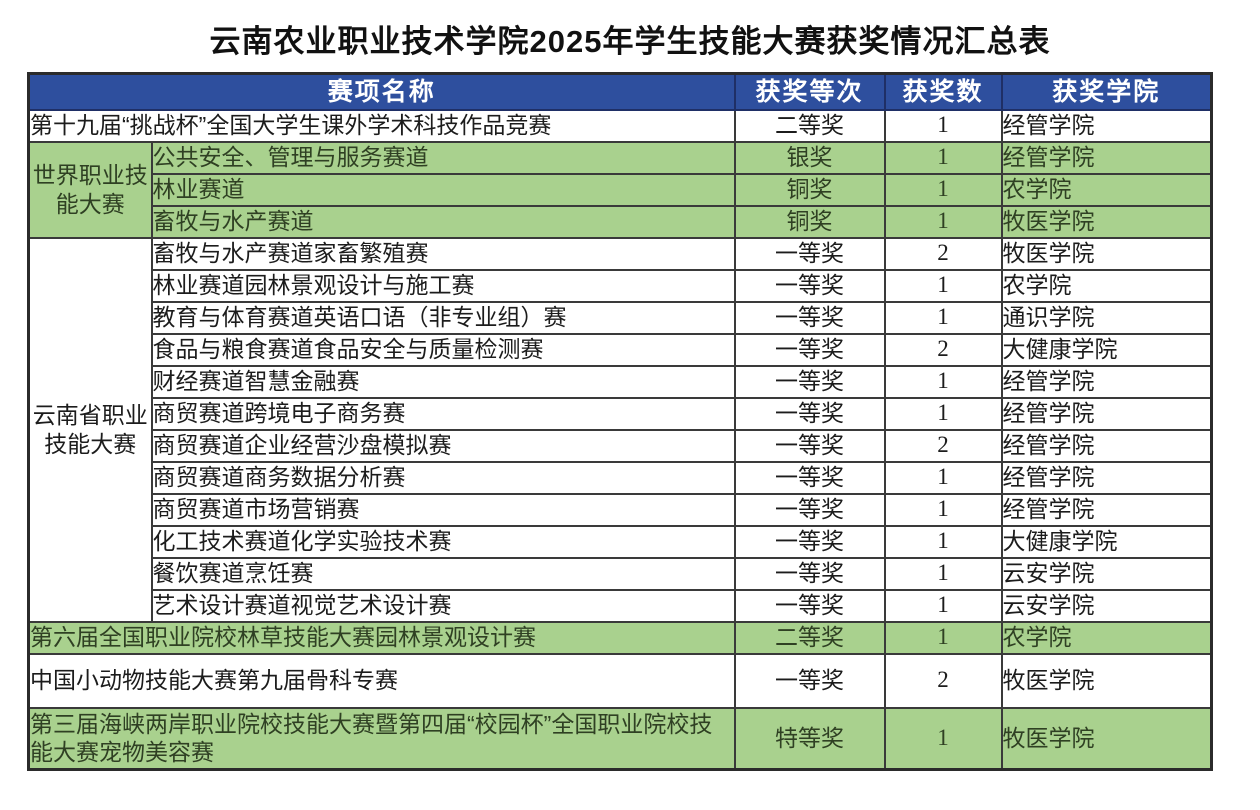  What do you see at coordinates (443, 189) in the screenshot?
I see `event-name-cell: 林业赛道` at bounding box center [443, 189].